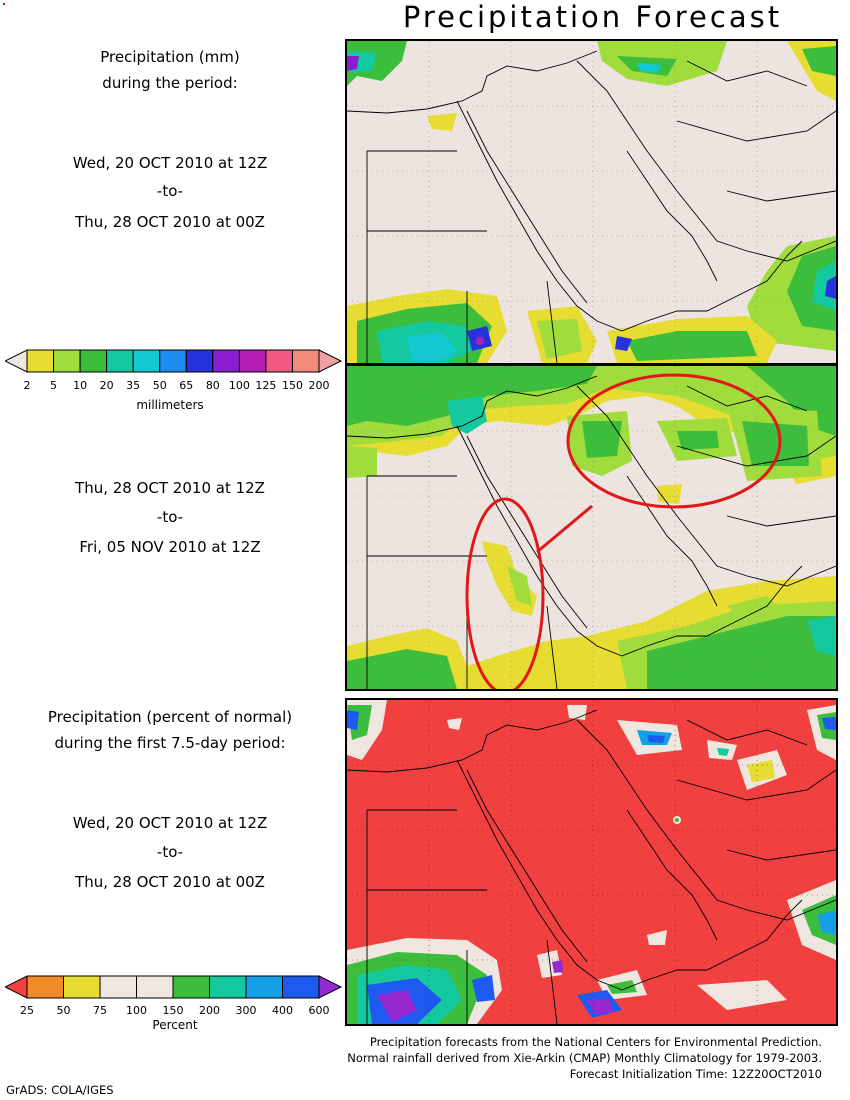  Describe the element at coordinates (100, 1010) in the screenshot. I see `legend-tick-label: 75` at that location.